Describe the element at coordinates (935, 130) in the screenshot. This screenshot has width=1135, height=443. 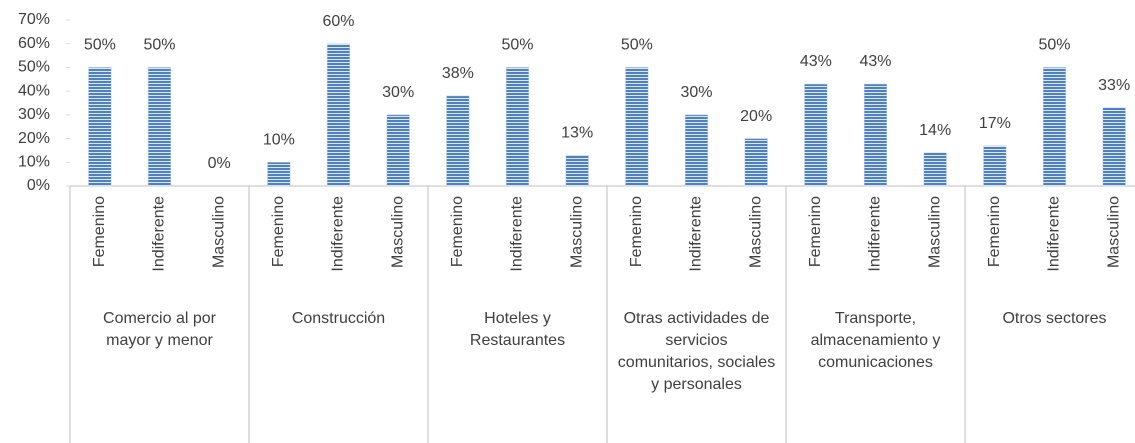
I see `value-label: 14%` at that location.